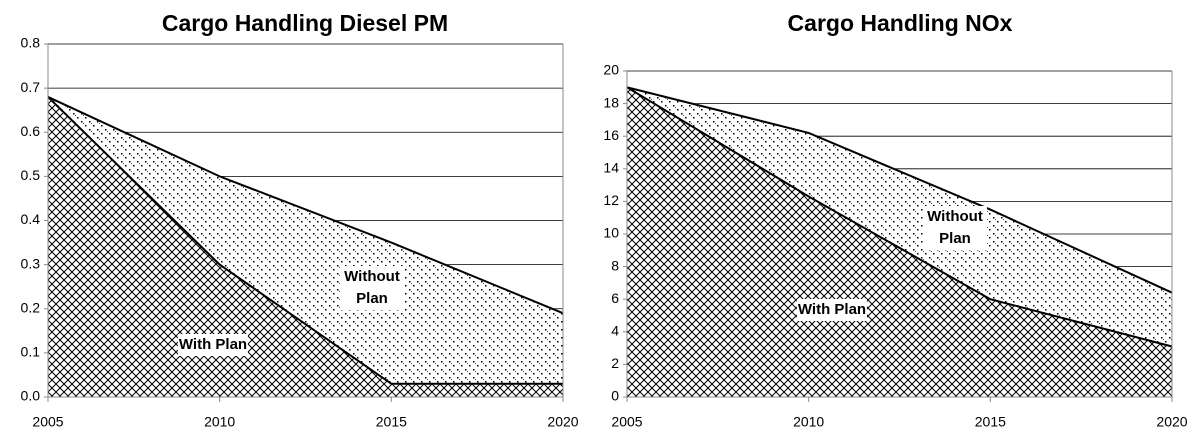 The height and width of the screenshot is (436, 1198). What do you see at coordinates (611, 135) in the screenshot?
I see `y-tick-label: 16` at bounding box center [611, 135].